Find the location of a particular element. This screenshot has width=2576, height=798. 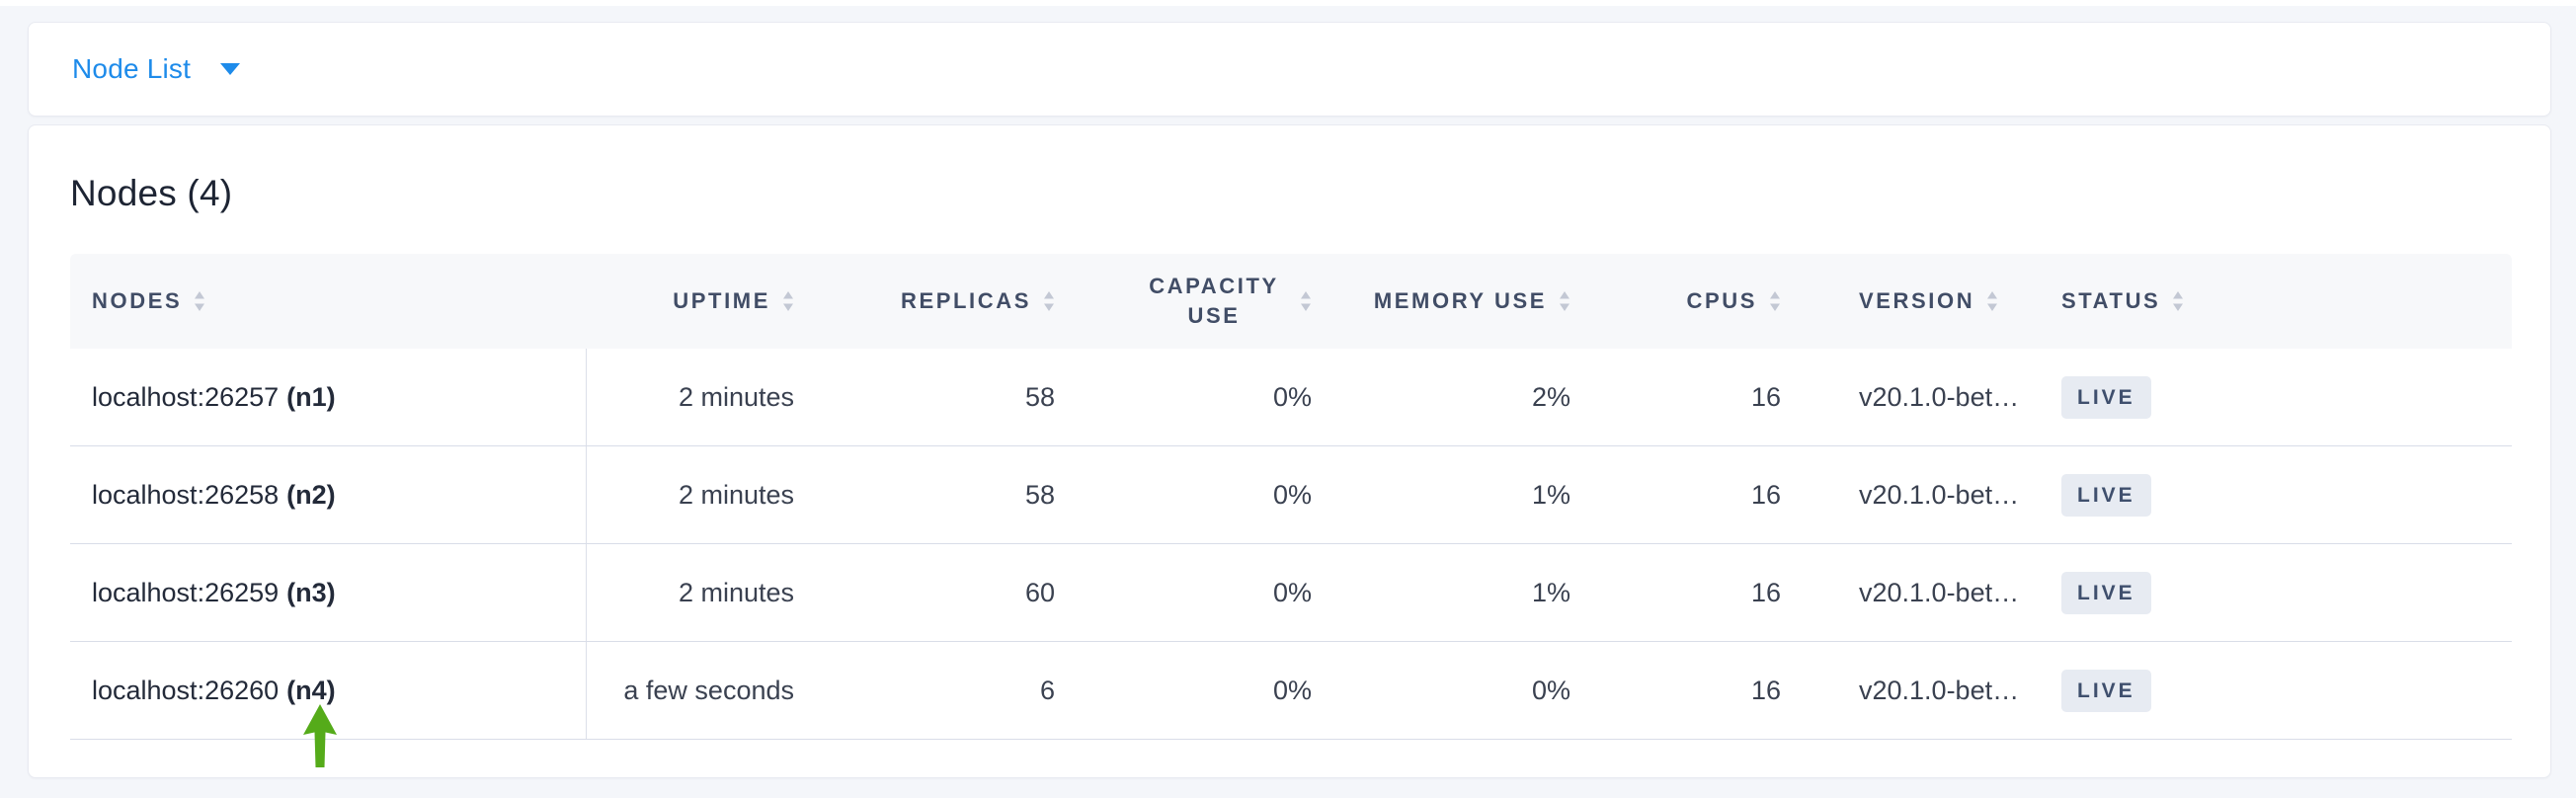

node-id: (n3) is located at coordinates (311, 592).